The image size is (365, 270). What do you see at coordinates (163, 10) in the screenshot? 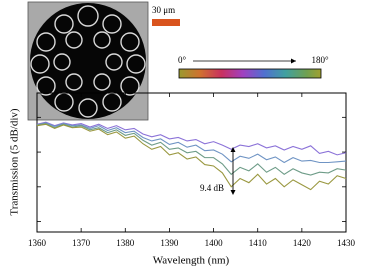
I see `scale-bar-label: 30 μm` at bounding box center [163, 10].